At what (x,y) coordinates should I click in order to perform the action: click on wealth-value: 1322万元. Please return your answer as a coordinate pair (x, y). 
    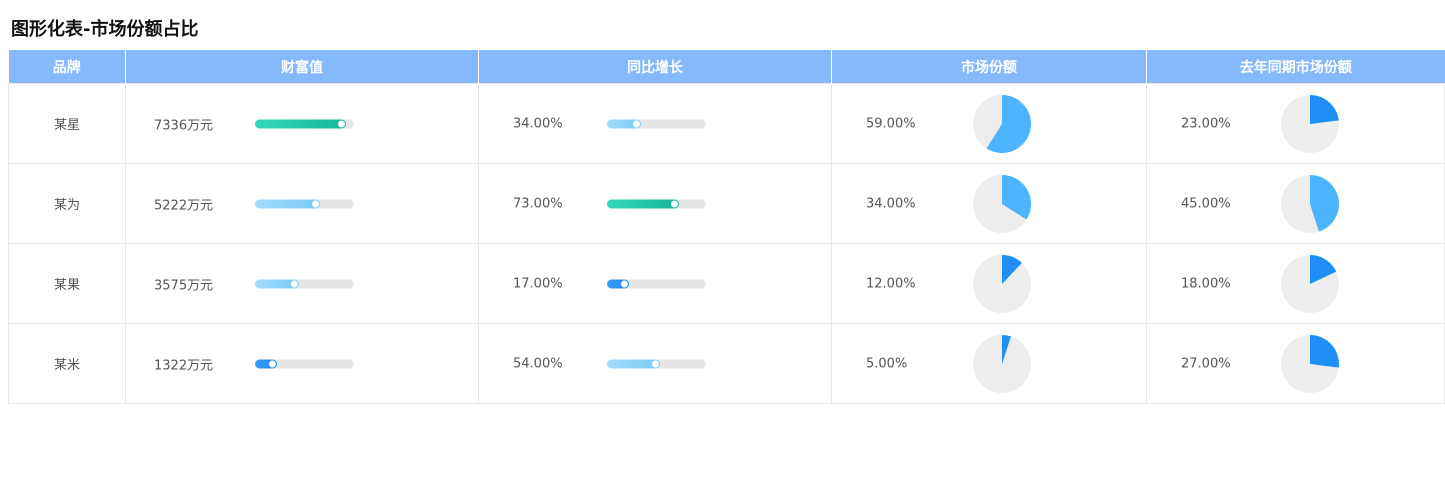
    Looking at the image, I should click on (184, 365).